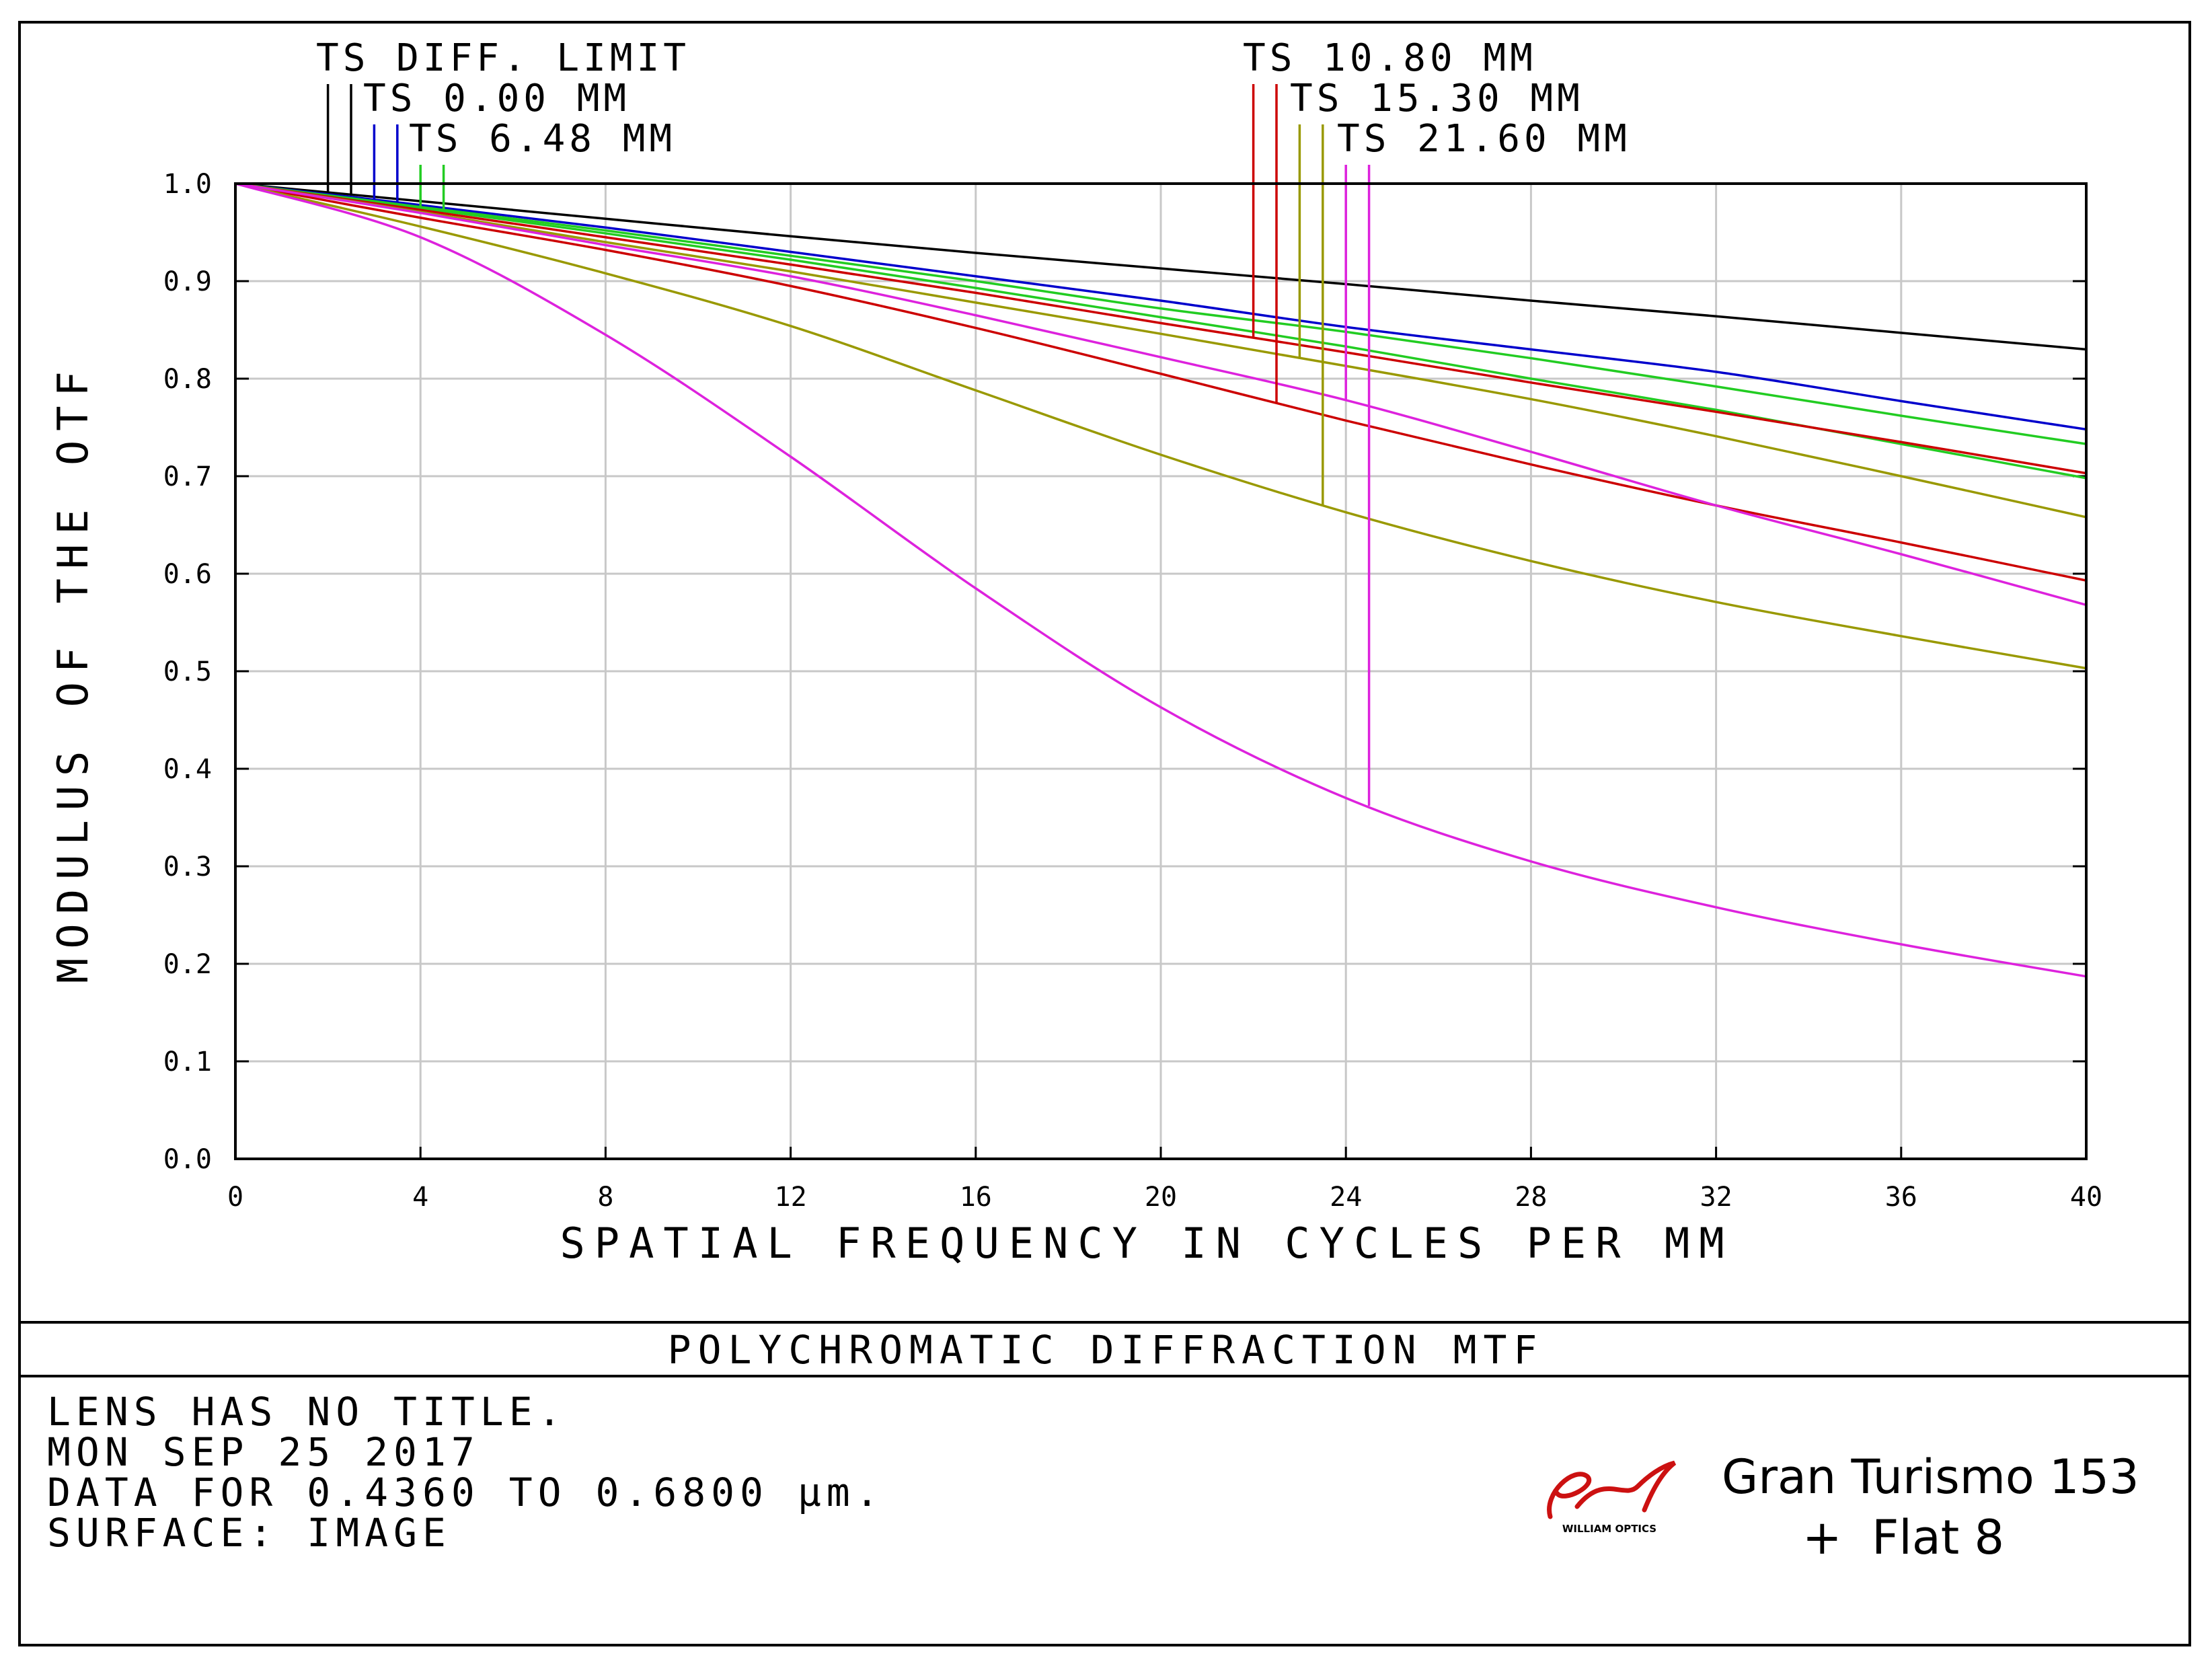 The width and height of the screenshot is (2212, 1668). What do you see at coordinates (188, 574) in the screenshot?
I see `y-tick-label: 0.6` at bounding box center [188, 574].